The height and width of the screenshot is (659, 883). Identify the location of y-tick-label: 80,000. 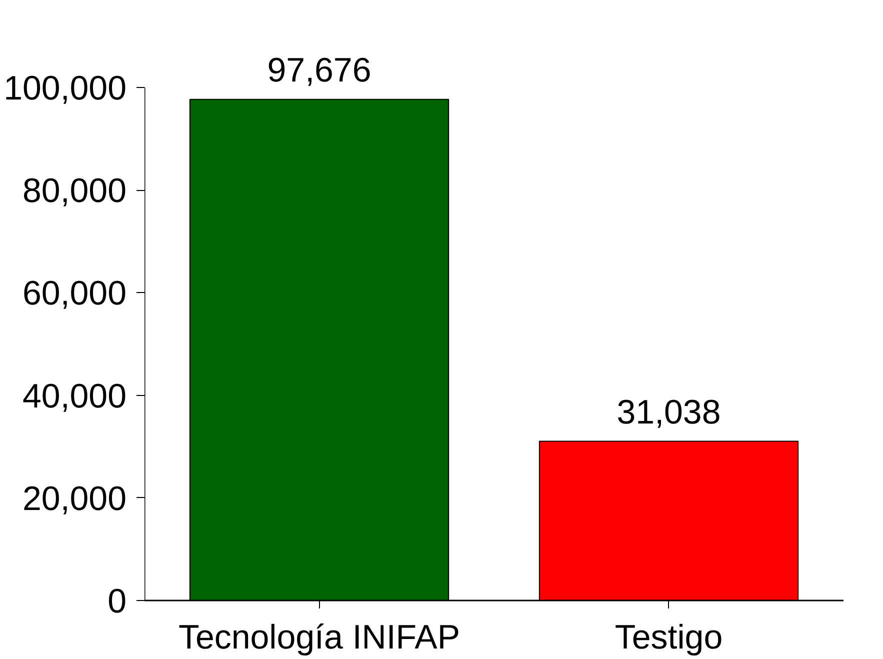
(74, 191).